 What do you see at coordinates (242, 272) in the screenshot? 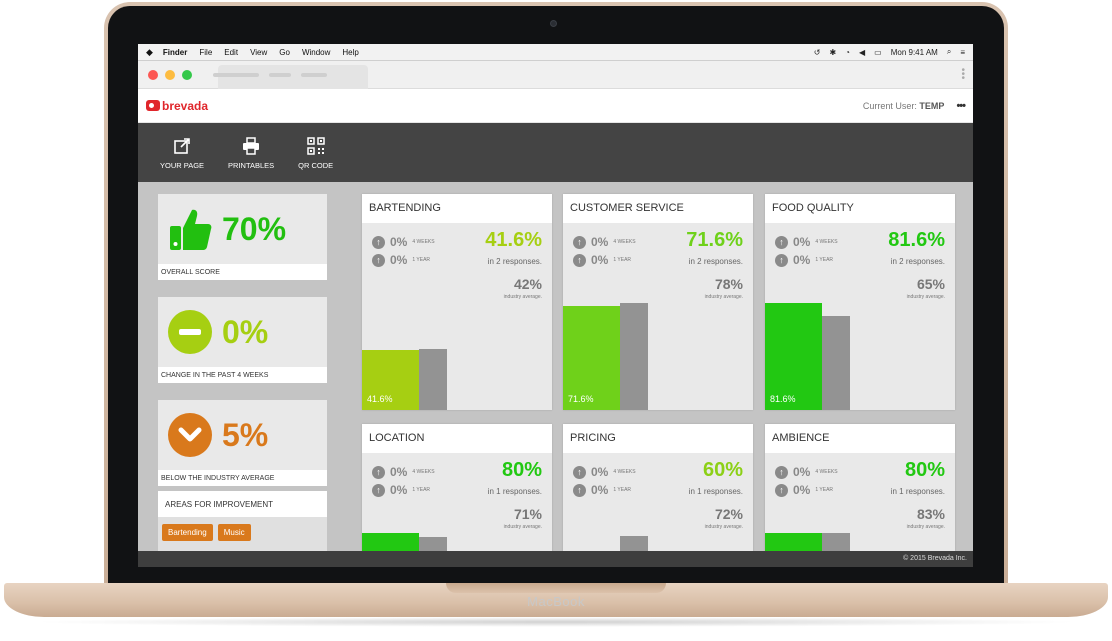
I see `overall-score-label: OVERALL SCORE` at bounding box center [242, 272].